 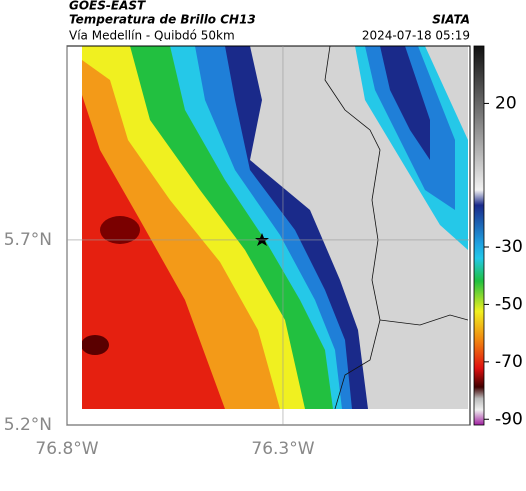 I want to click on subtitle: Temperatura de Brillo CH13, so click(x=162, y=20).